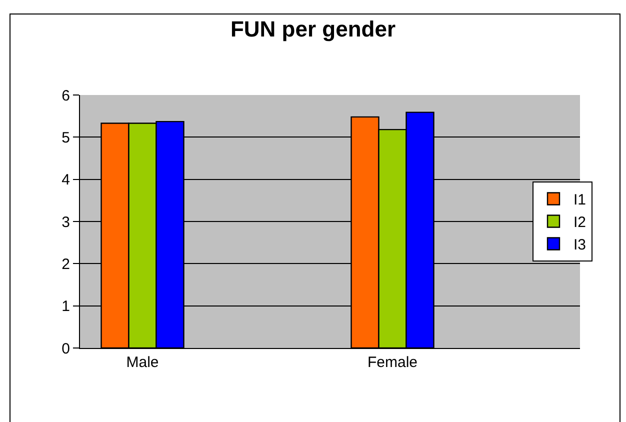 This screenshot has width=626, height=422. Describe the element at coordinates (66, 137) in the screenshot. I see `y-tick-label: 5` at that location.